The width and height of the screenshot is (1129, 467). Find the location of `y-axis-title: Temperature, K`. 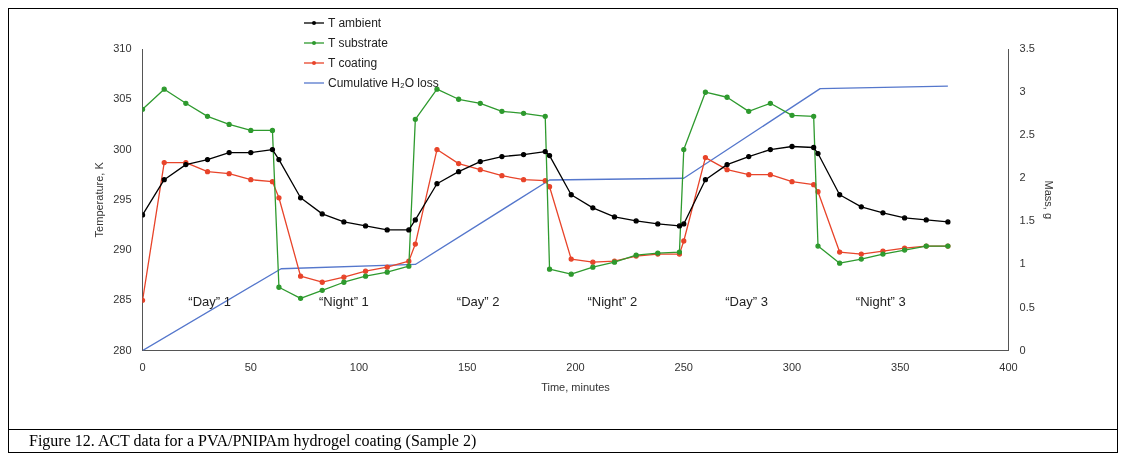

y-axis-title: Temperature, K is located at coordinates (98, 199).